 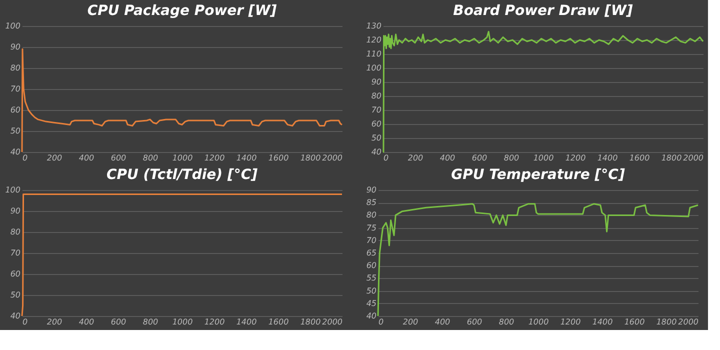 What do you see at coordinates (371, 203) in the screenshot?
I see `y-tick-label: 85` at bounding box center [371, 203].